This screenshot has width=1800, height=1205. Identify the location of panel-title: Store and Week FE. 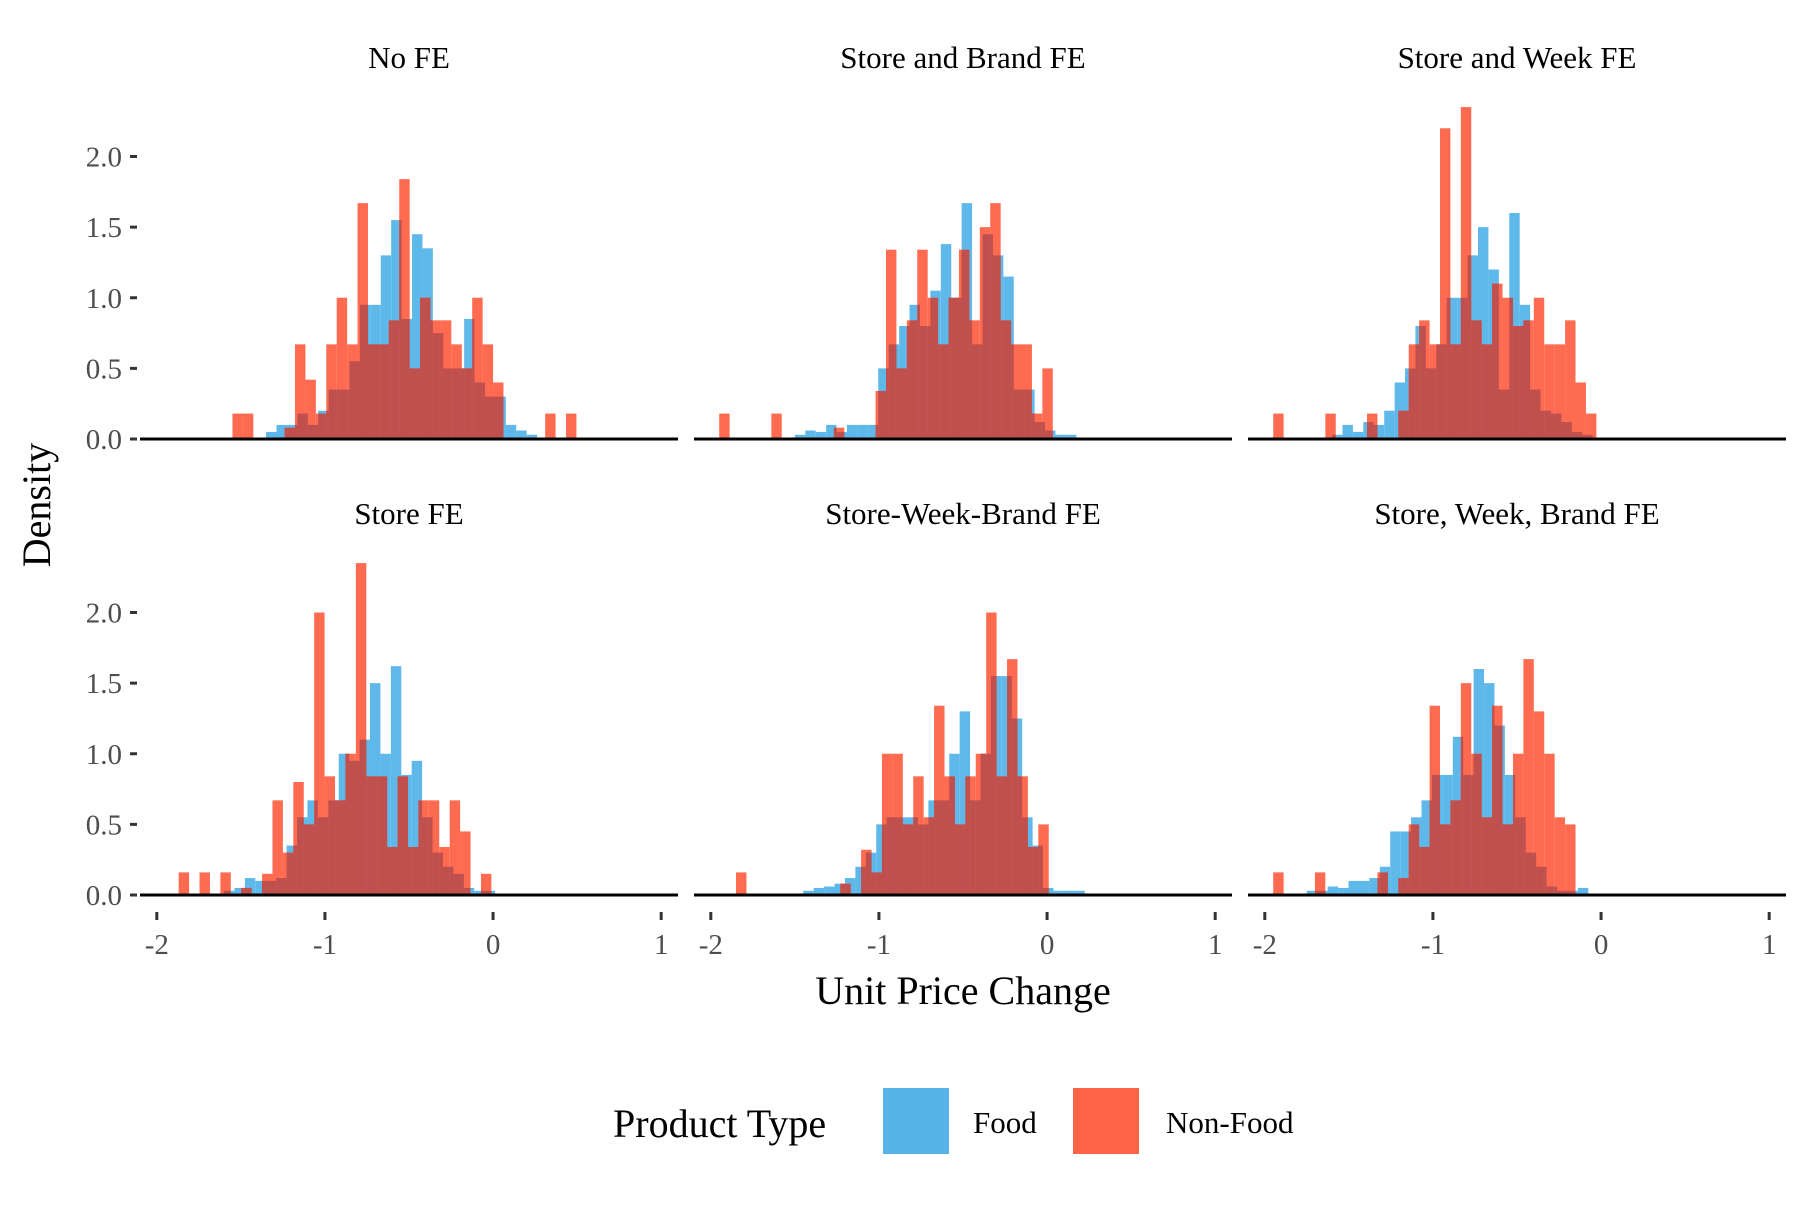
(1517, 57).